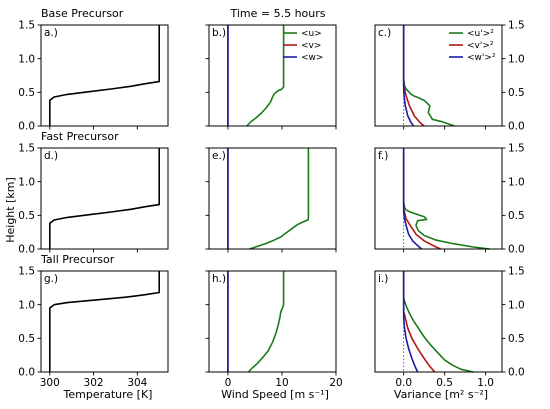 This screenshot has height=409, width=550. Describe the element at coordinates (516, 26) in the screenshot. I see `y-tick-label-c: 1.5` at that location.